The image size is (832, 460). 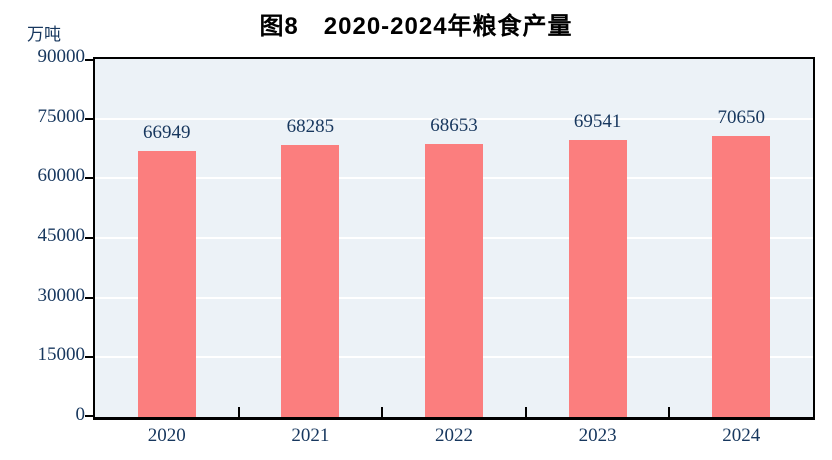 What do you see at coordinates (597, 278) in the screenshot?
I see `bar-2023` at bounding box center [597, 278].